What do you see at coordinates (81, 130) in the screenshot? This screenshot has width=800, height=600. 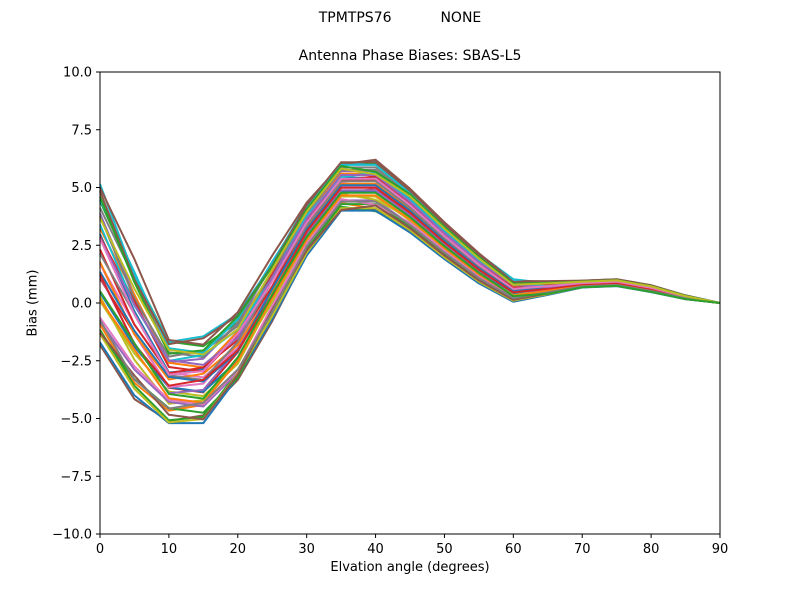 I see `y-tick-label: 7.5` at bounding box center [81, 130].